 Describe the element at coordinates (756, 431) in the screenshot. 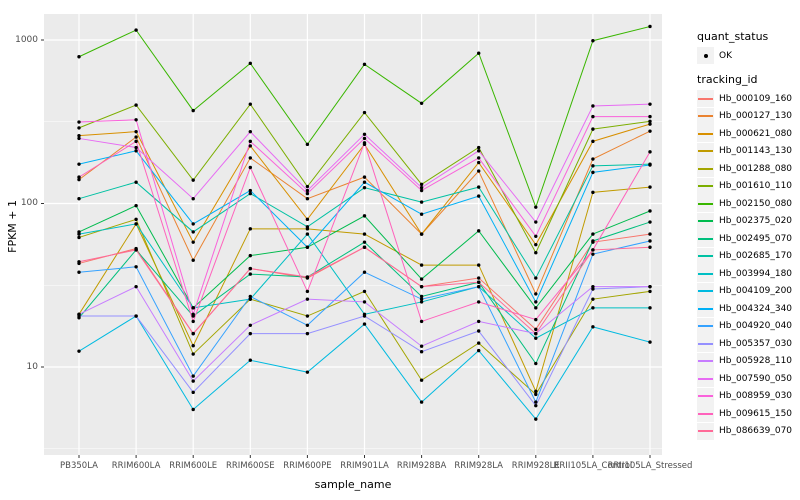

I see `legend-item-label: Hb_086639_070` at that location.